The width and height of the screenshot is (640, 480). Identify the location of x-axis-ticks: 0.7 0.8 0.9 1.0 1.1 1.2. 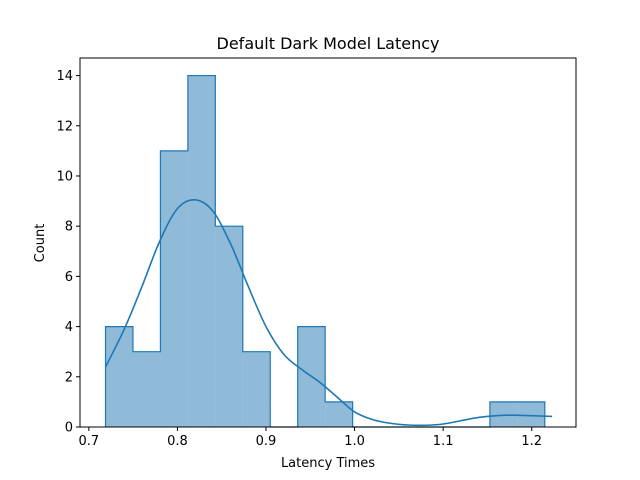
(310, 438).